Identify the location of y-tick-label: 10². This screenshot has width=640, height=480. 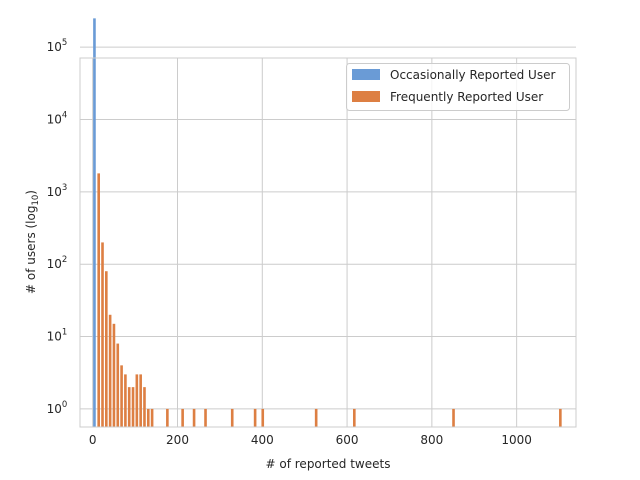
(57, 263).